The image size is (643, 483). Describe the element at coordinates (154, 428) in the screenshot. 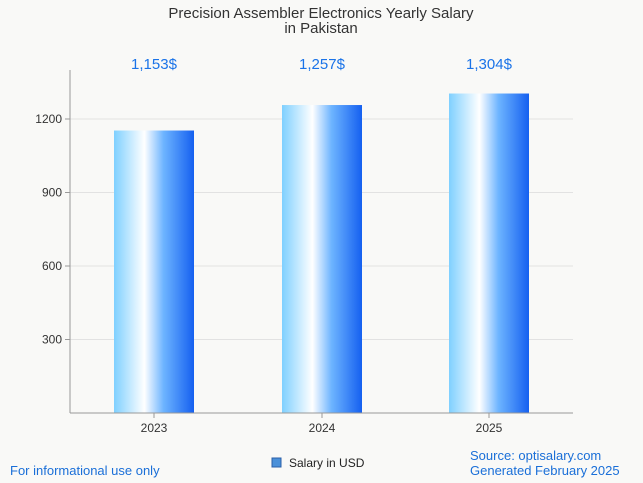

I see `x-tick-label: 2023` at that location.